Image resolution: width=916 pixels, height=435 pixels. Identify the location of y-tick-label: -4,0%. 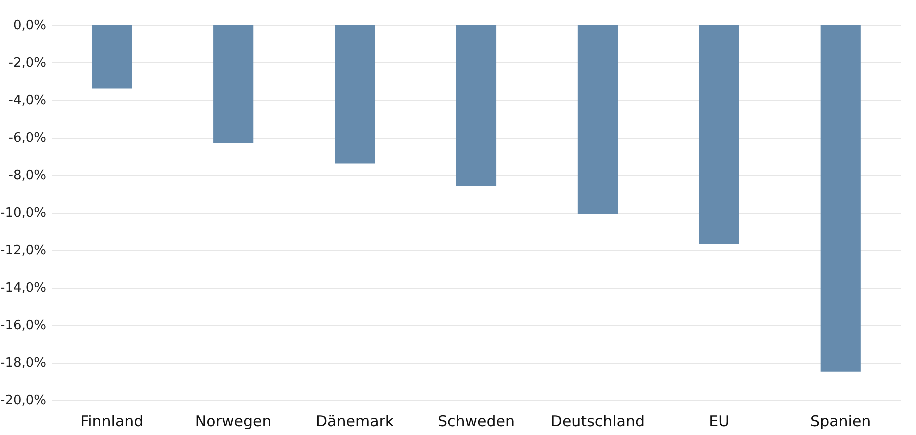
(27, 101).